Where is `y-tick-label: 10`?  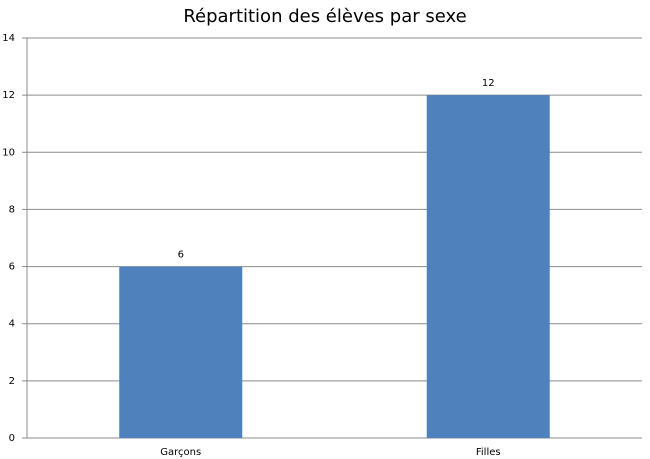
y-tick-label: 10 is located at coordinates (8, 152).